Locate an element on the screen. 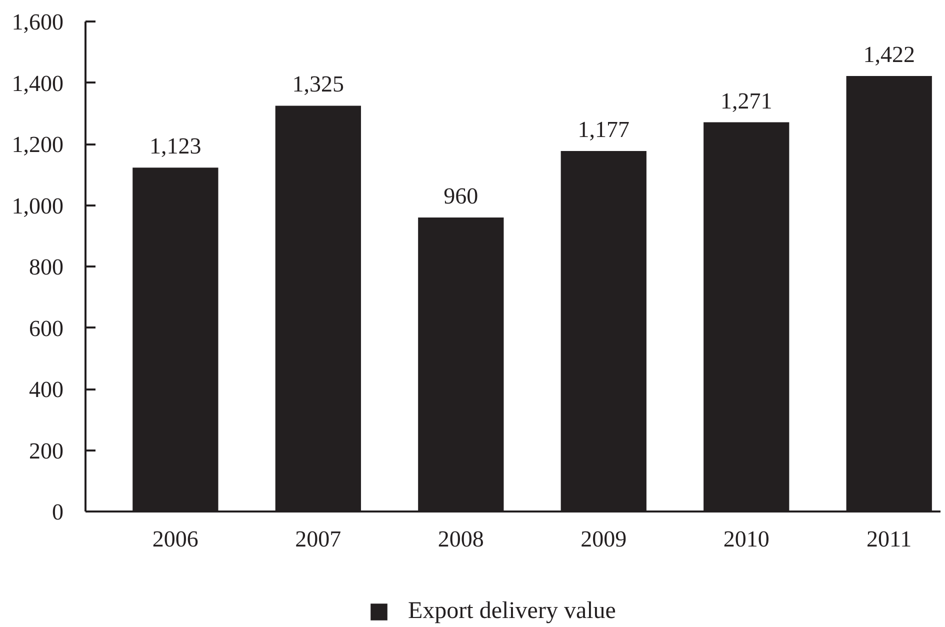  y-tick-label: 0 is located at coordinates (58, 512).